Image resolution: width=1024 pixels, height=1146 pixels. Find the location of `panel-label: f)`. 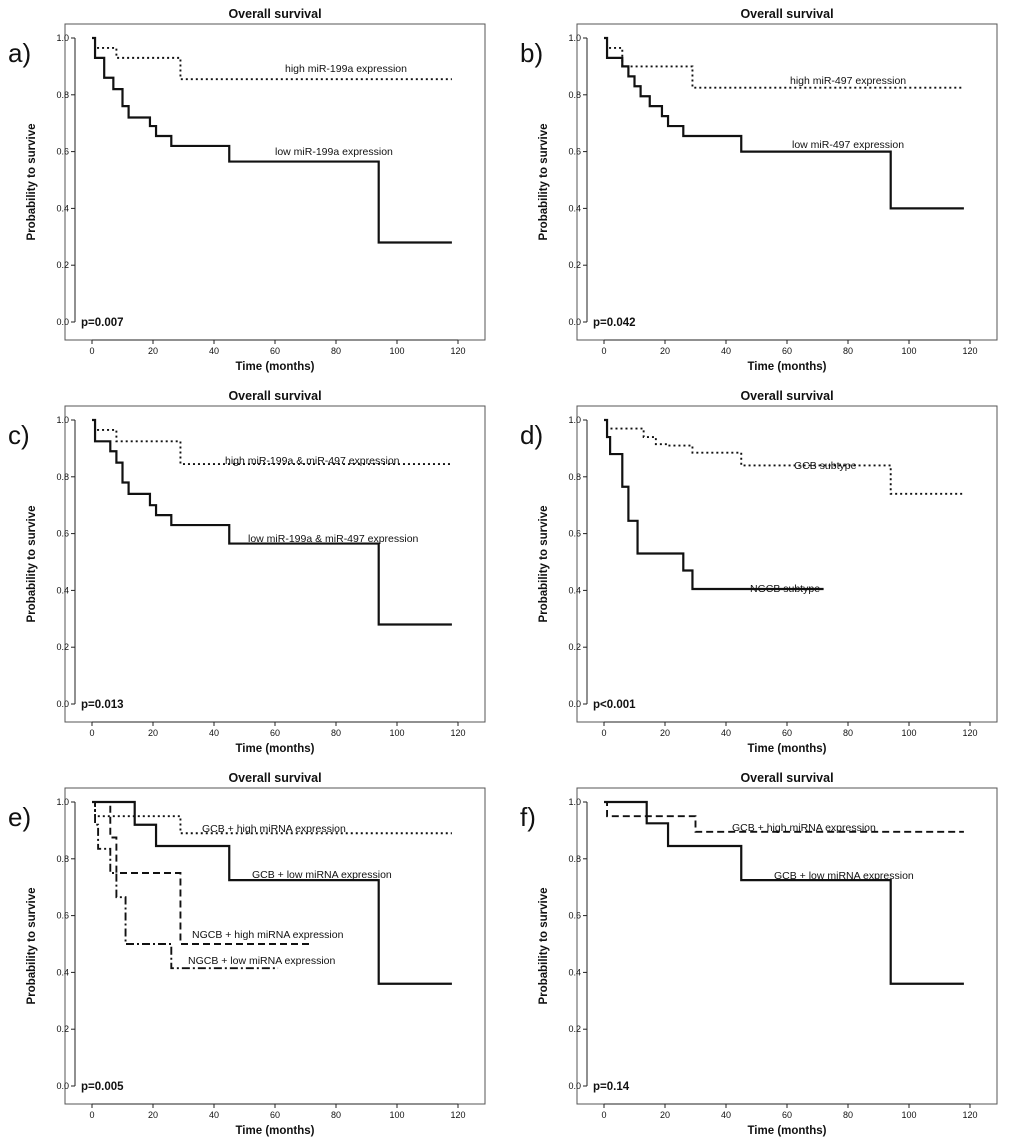

panel-label: f) is located at coordinates (528, 817).